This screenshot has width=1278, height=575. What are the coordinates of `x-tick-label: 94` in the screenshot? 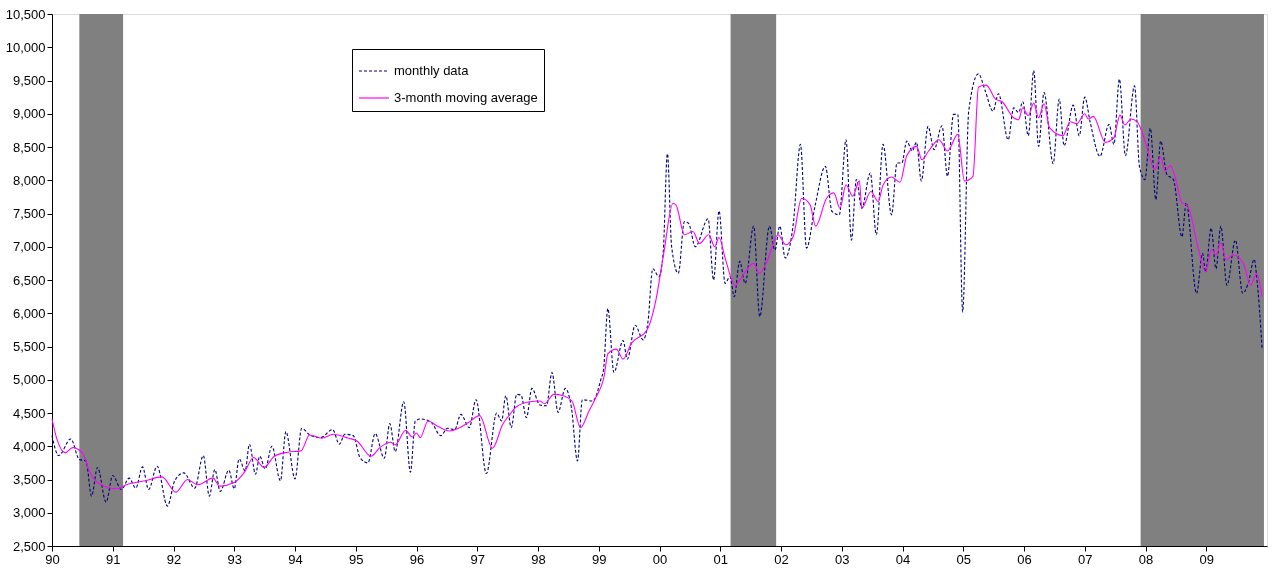 It's located at (295, 559).